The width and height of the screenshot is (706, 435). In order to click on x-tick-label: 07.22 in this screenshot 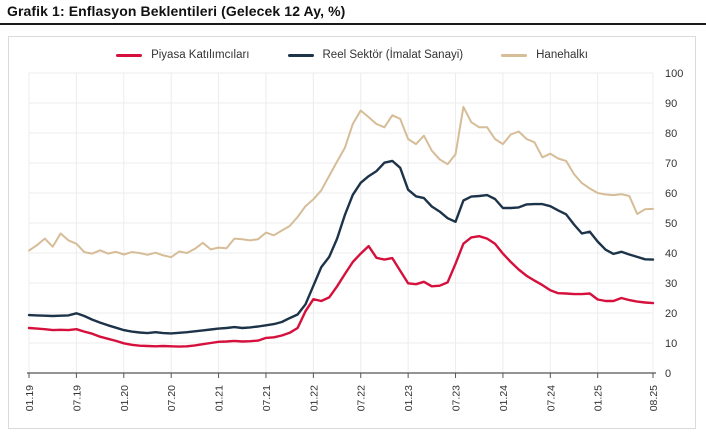, I will do `click(362, 398)`.